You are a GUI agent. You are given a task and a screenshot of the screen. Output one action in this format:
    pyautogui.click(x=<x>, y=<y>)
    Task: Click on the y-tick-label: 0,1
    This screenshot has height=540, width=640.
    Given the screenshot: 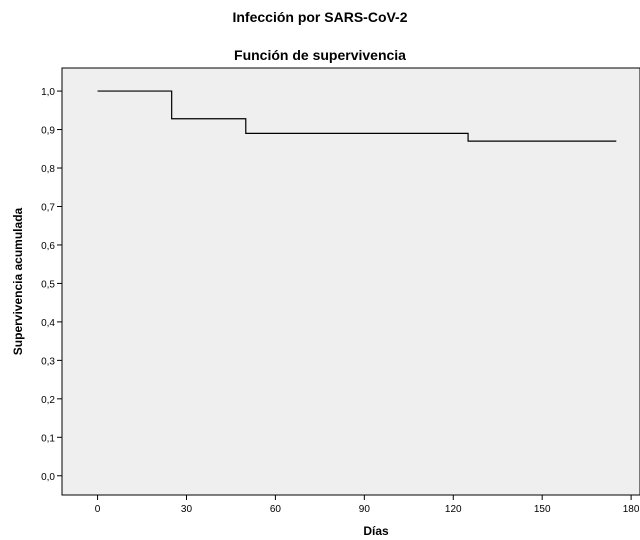 What is the action you would take?
    pyautogui.click(x=48, y=438)
    